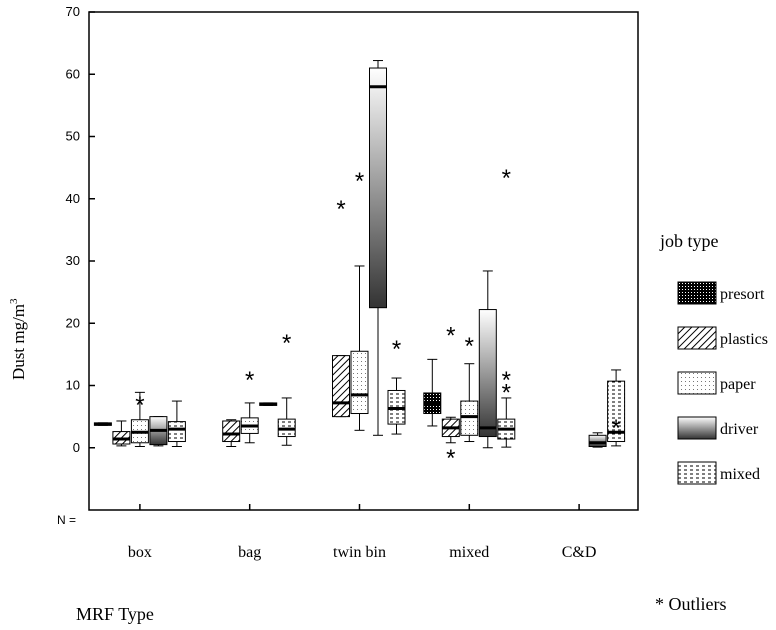  What do you see at coordinates (14, 301) in the screenshot?
I see `y-axis-label-superscript: 3` at bounding box center [14, 301].